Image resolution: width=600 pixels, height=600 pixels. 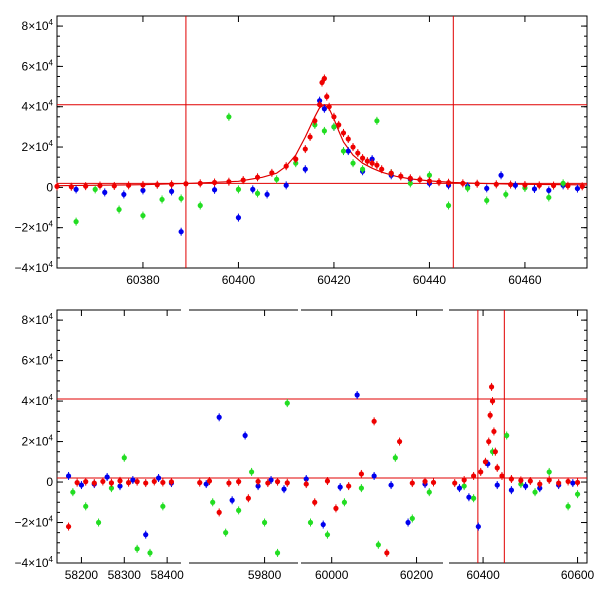 I want to click on panel1-y-tick-label: 8×10⁴, so click(x=38, y=25).